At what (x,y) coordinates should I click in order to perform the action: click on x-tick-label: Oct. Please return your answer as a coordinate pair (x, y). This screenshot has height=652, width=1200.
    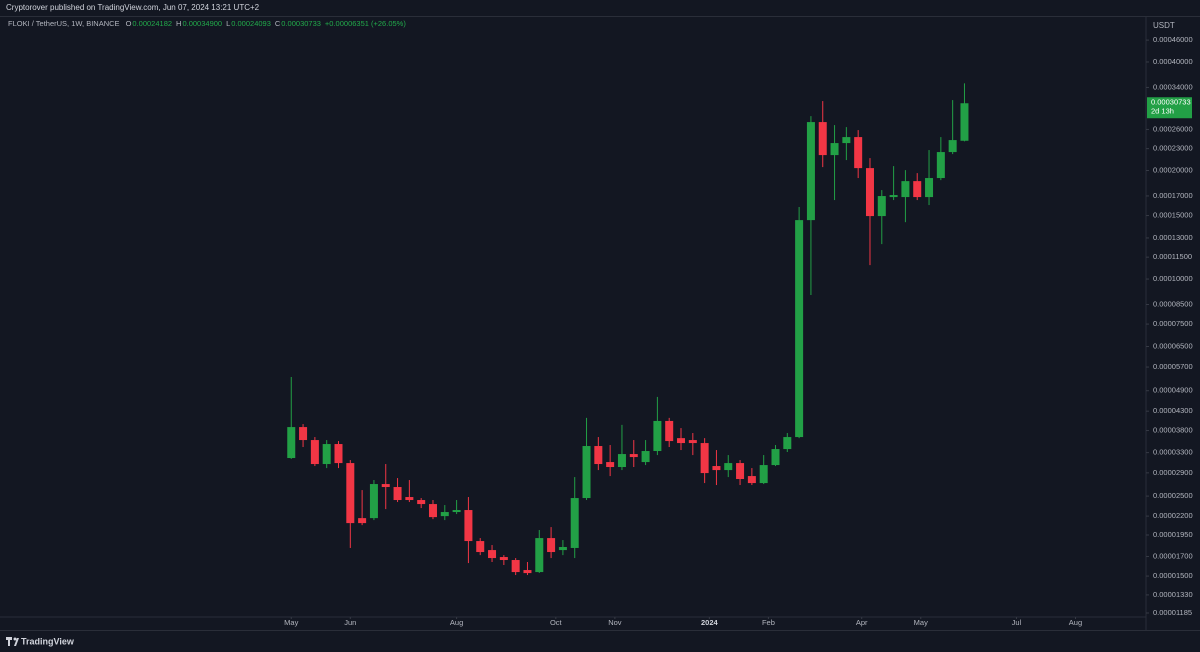
    Looking at the image, I should click on (556, 622).